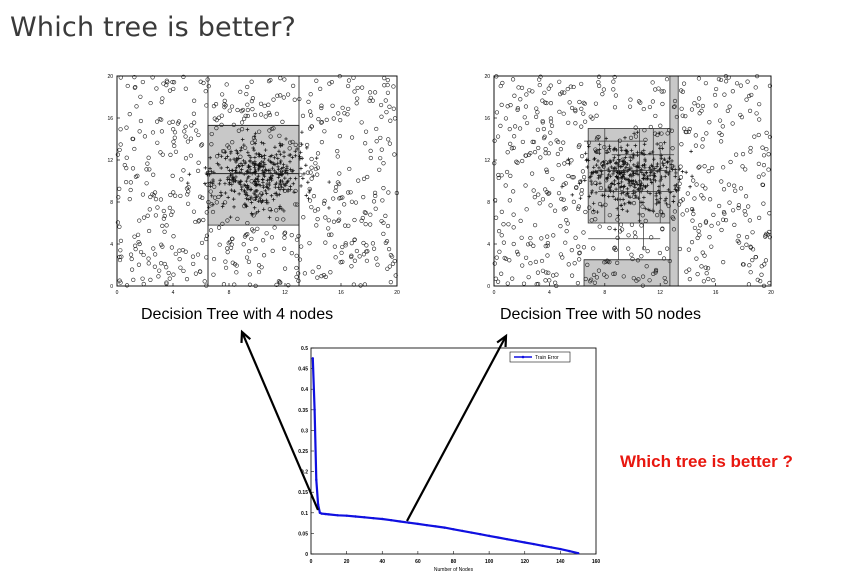 The height and width of the screenshot is (581, 854). Describe the element at coordinates (257, 181) in the screenshot. I see `plot-frame` at that location.